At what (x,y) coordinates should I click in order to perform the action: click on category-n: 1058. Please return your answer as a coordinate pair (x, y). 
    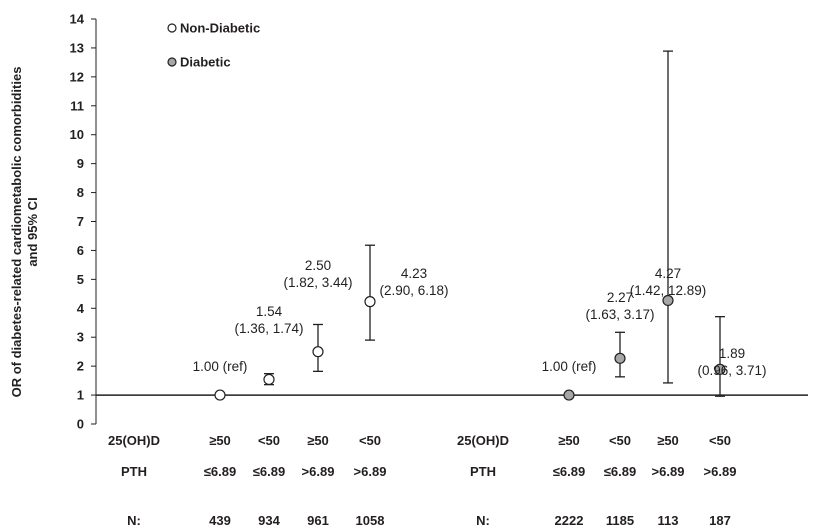
    Looking at the image, I should click on (370, 520).